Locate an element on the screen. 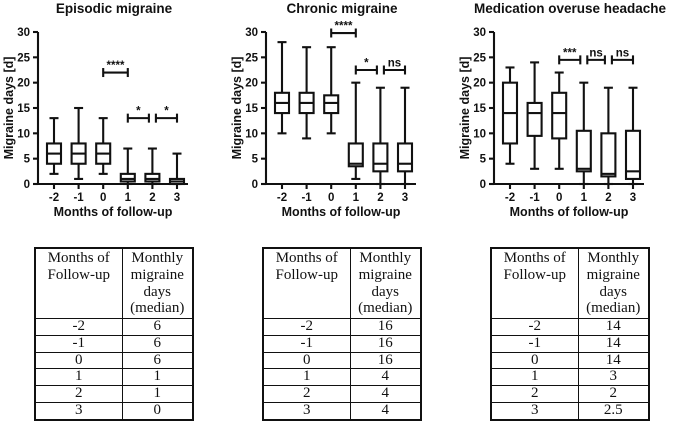 Image resolution: width=685 pixels, height=422 pixels. table-body: -2 14 -1 14 0 14 1 3 2 2 3 2.5 is located at coordinates (570, 369).